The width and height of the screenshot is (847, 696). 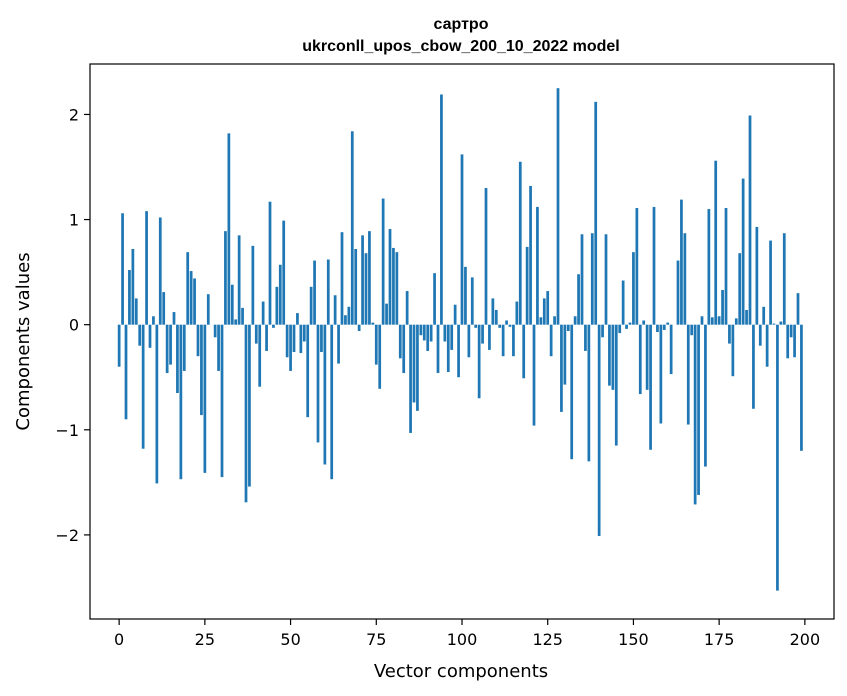 I want to click on y-axis-label: Components values, so click(x=23, y=341).